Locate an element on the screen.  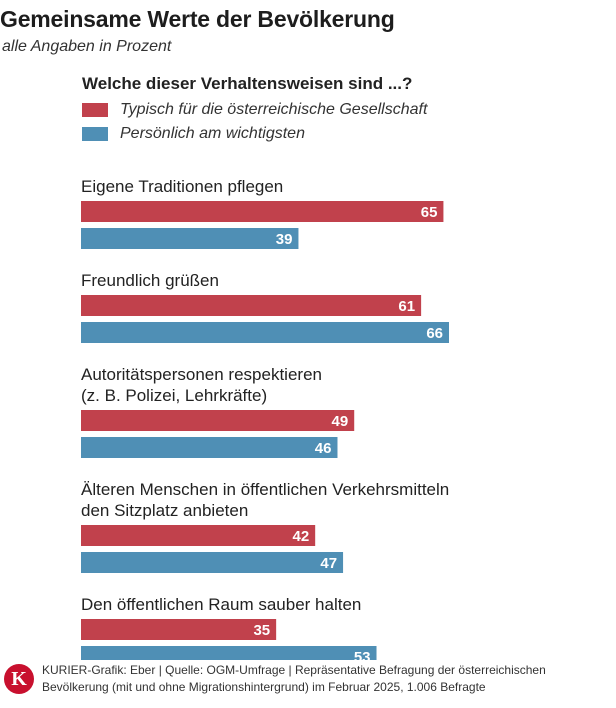
category-label: Den öffentlichen Raum sauber halten is located at coordinates (221, 604).